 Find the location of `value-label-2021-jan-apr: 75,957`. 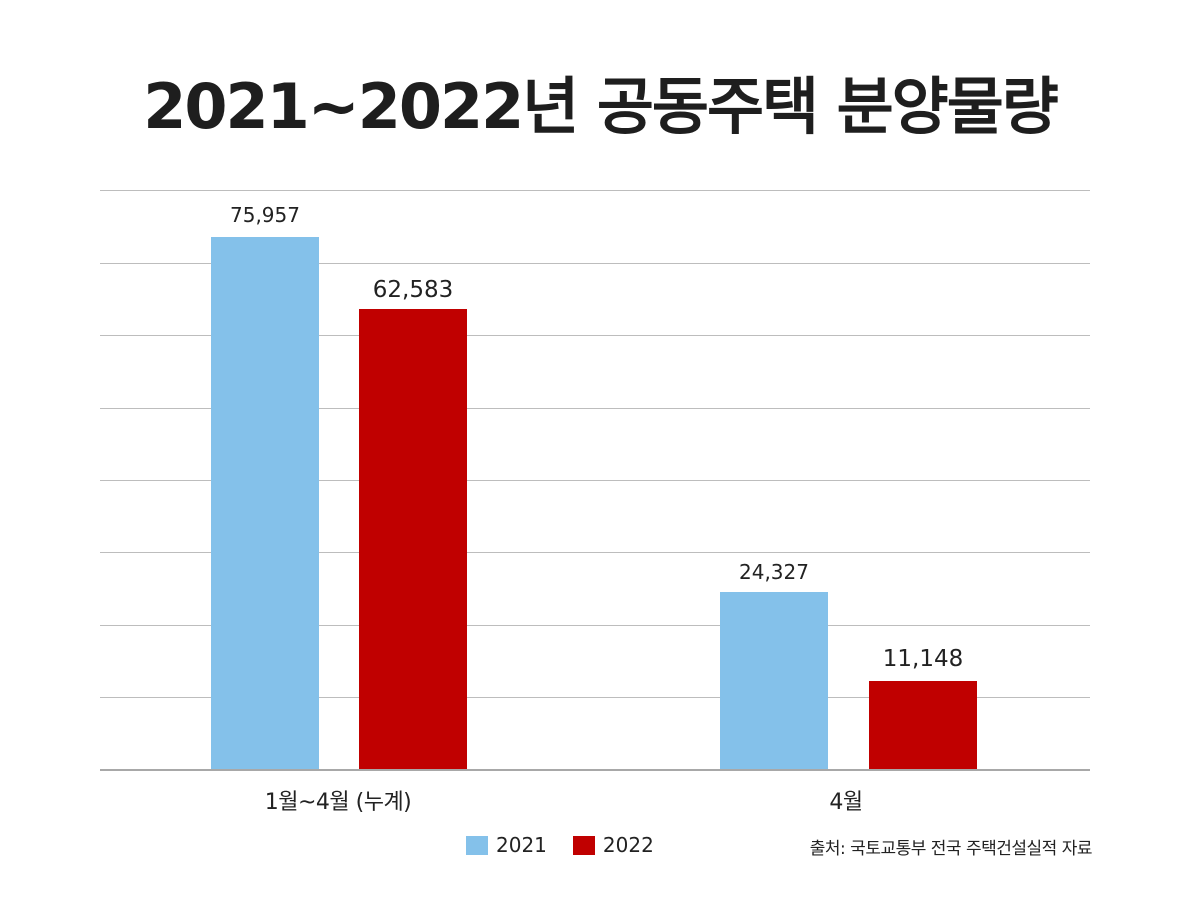

value-label-2021-jan-apr: 75,957 is located at coordinates (265, 215).